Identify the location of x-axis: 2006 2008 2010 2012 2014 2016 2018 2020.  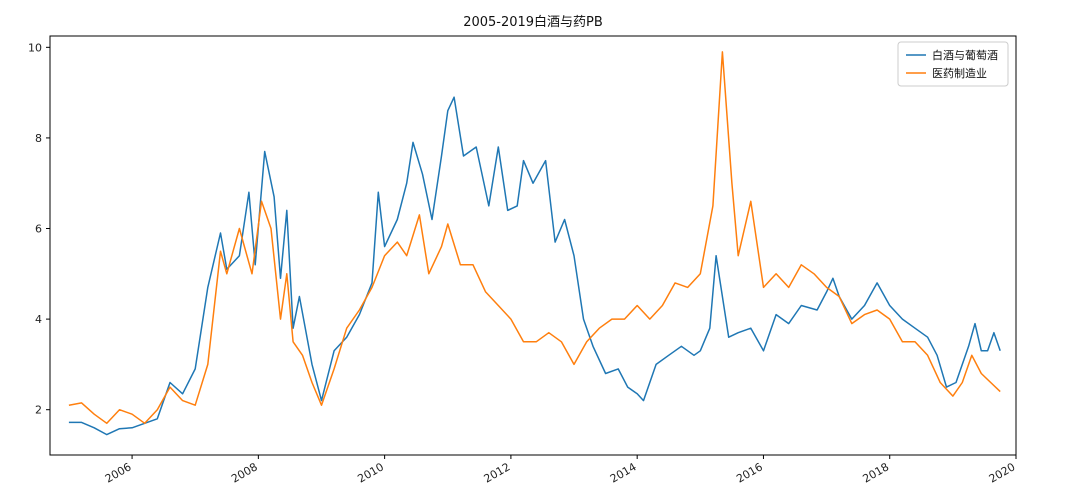
(560, 470).